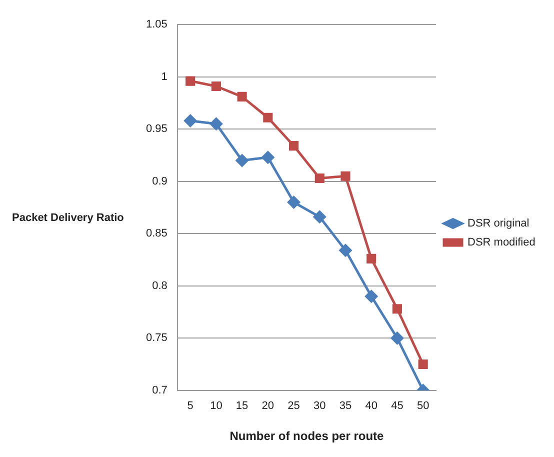  I want to click on x-tick-label: 40, so click(371, 406).